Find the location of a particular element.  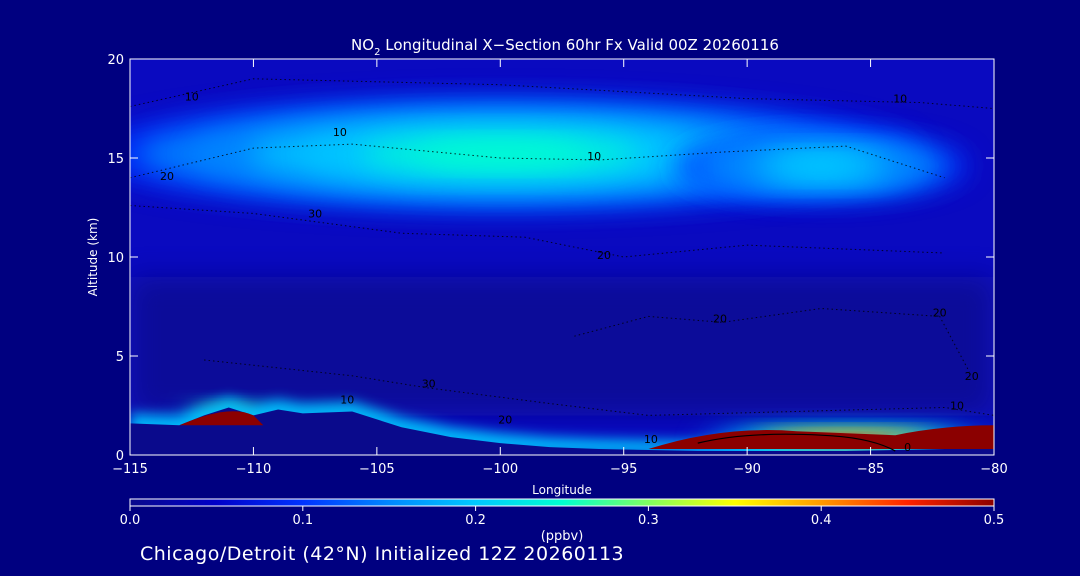

colorbar-unit-label: (ppbv) is located at coordinates (562, 536).